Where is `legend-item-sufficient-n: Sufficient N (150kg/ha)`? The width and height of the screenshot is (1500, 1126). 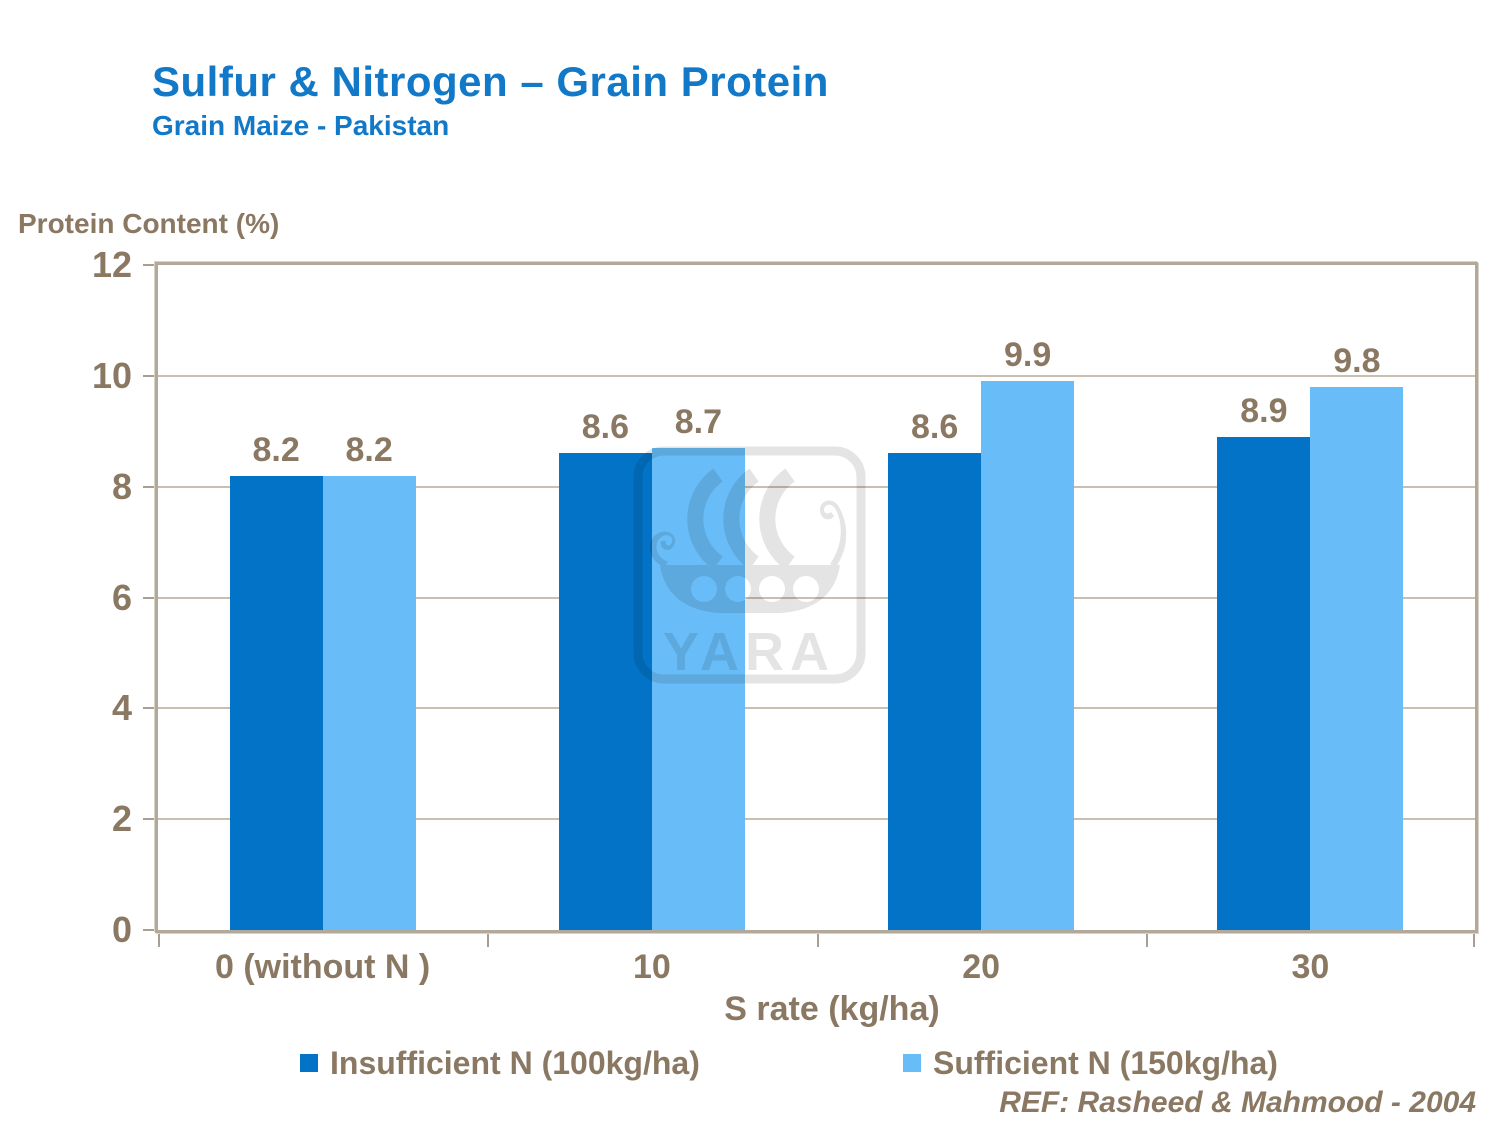
legend-item-sufficient-n: Sufficient N (150kg/ha) is located at coordinates (1090, 1063).